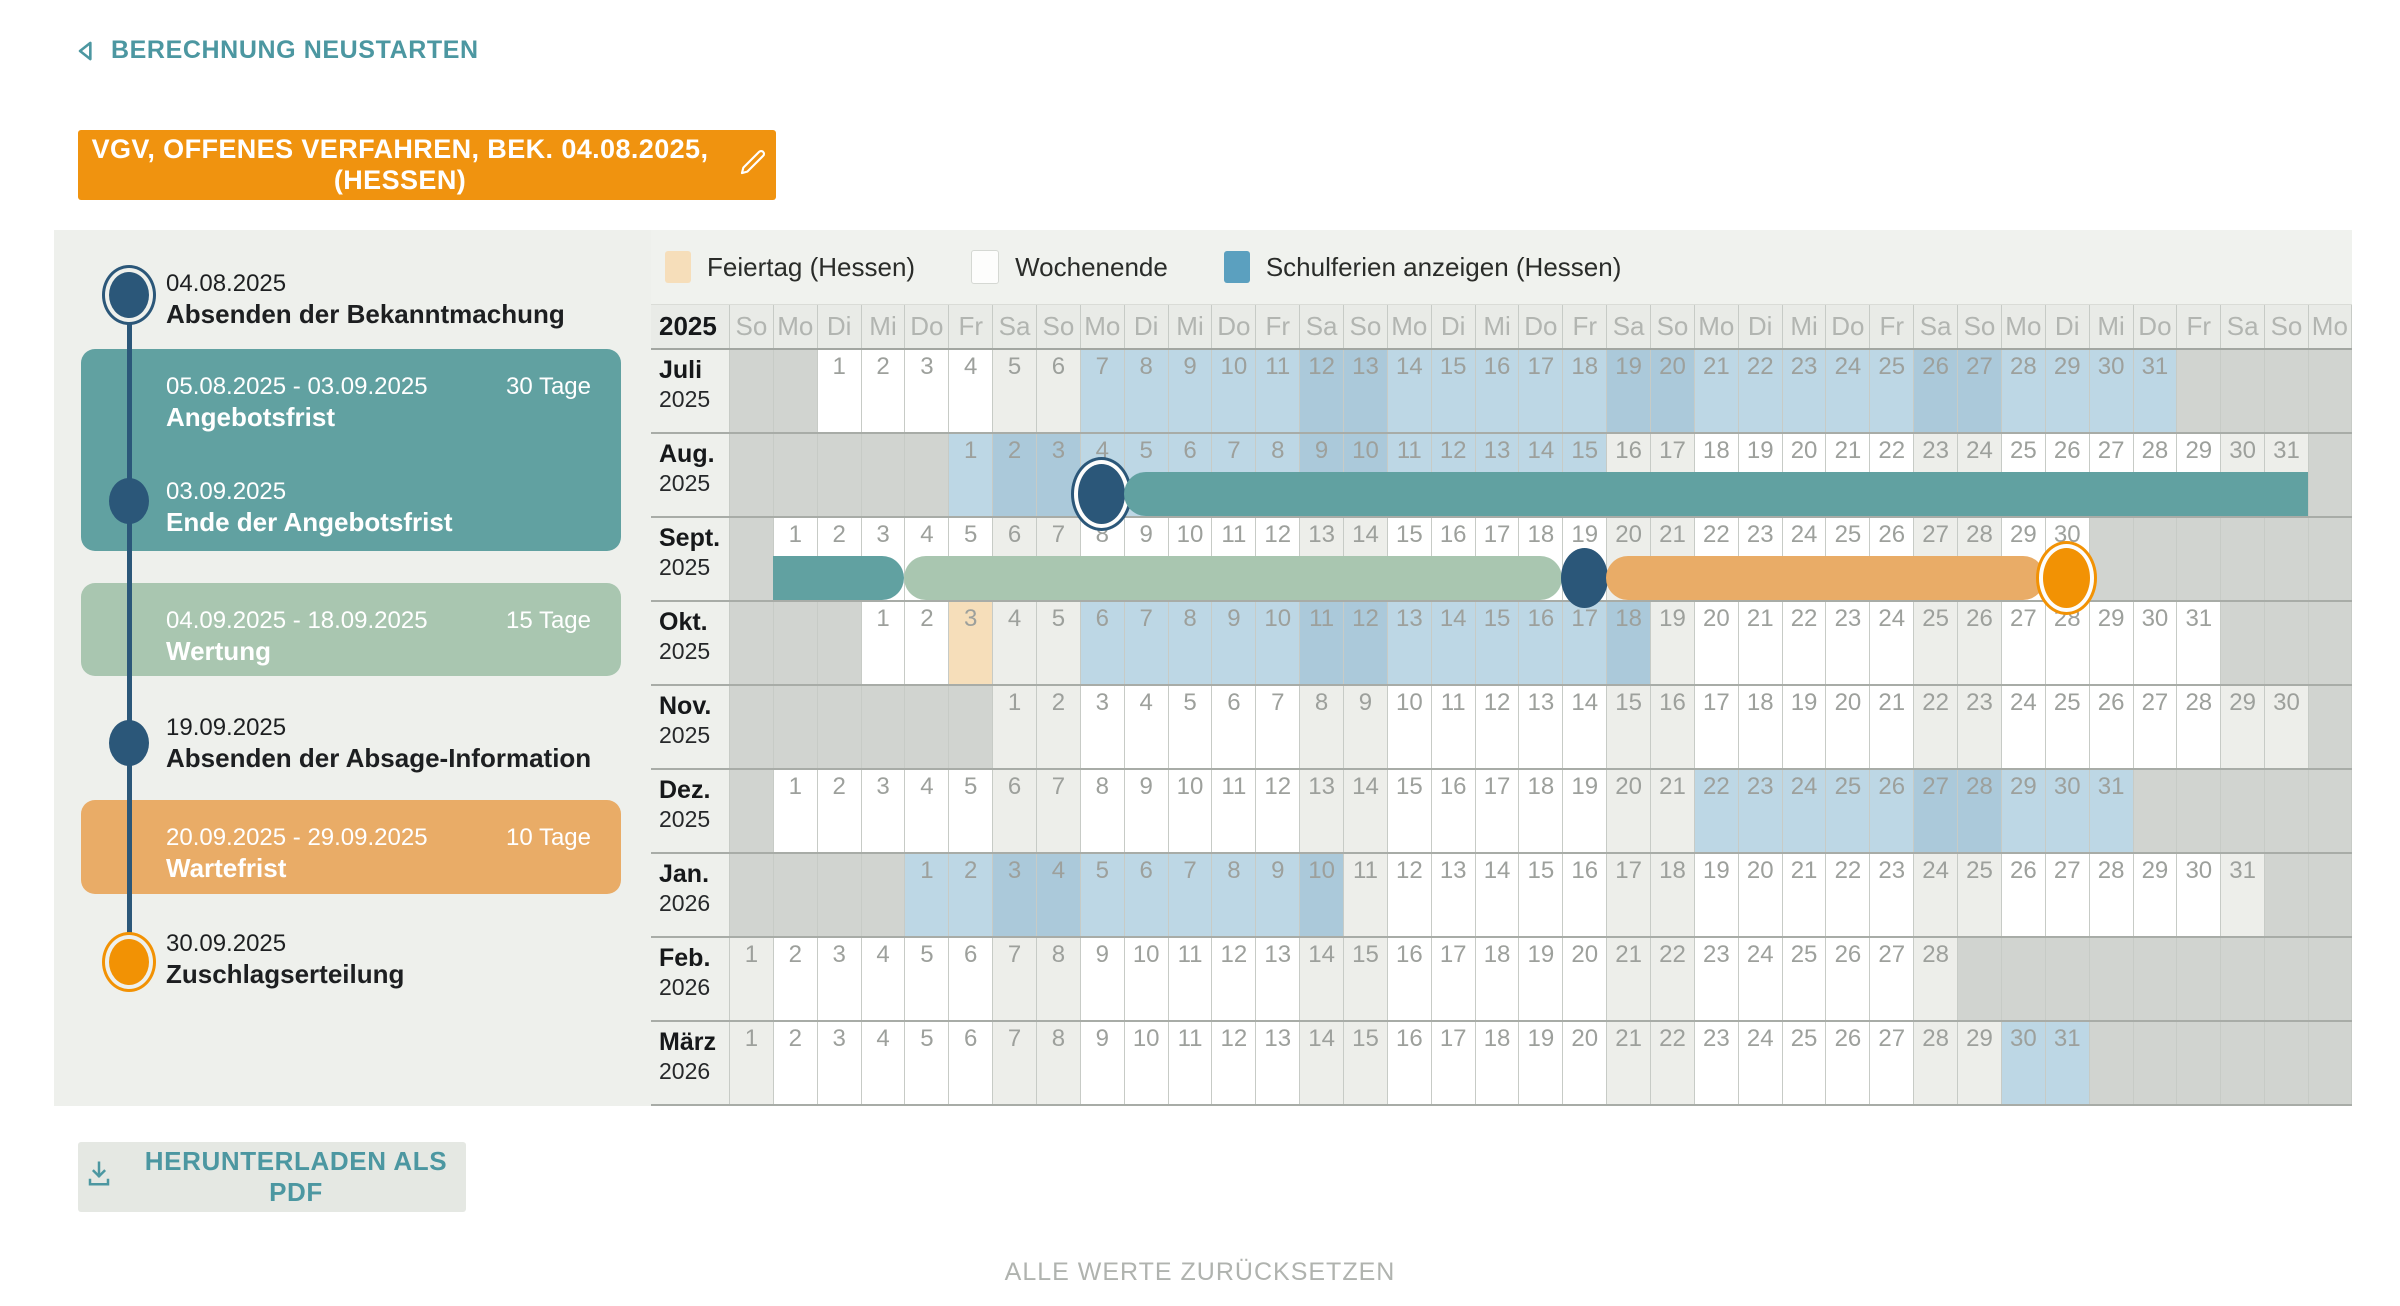 This screenshot has width=2400, height=1306. I want to click on legend-item-wochenende: Wochenende, so click(1069, 267).